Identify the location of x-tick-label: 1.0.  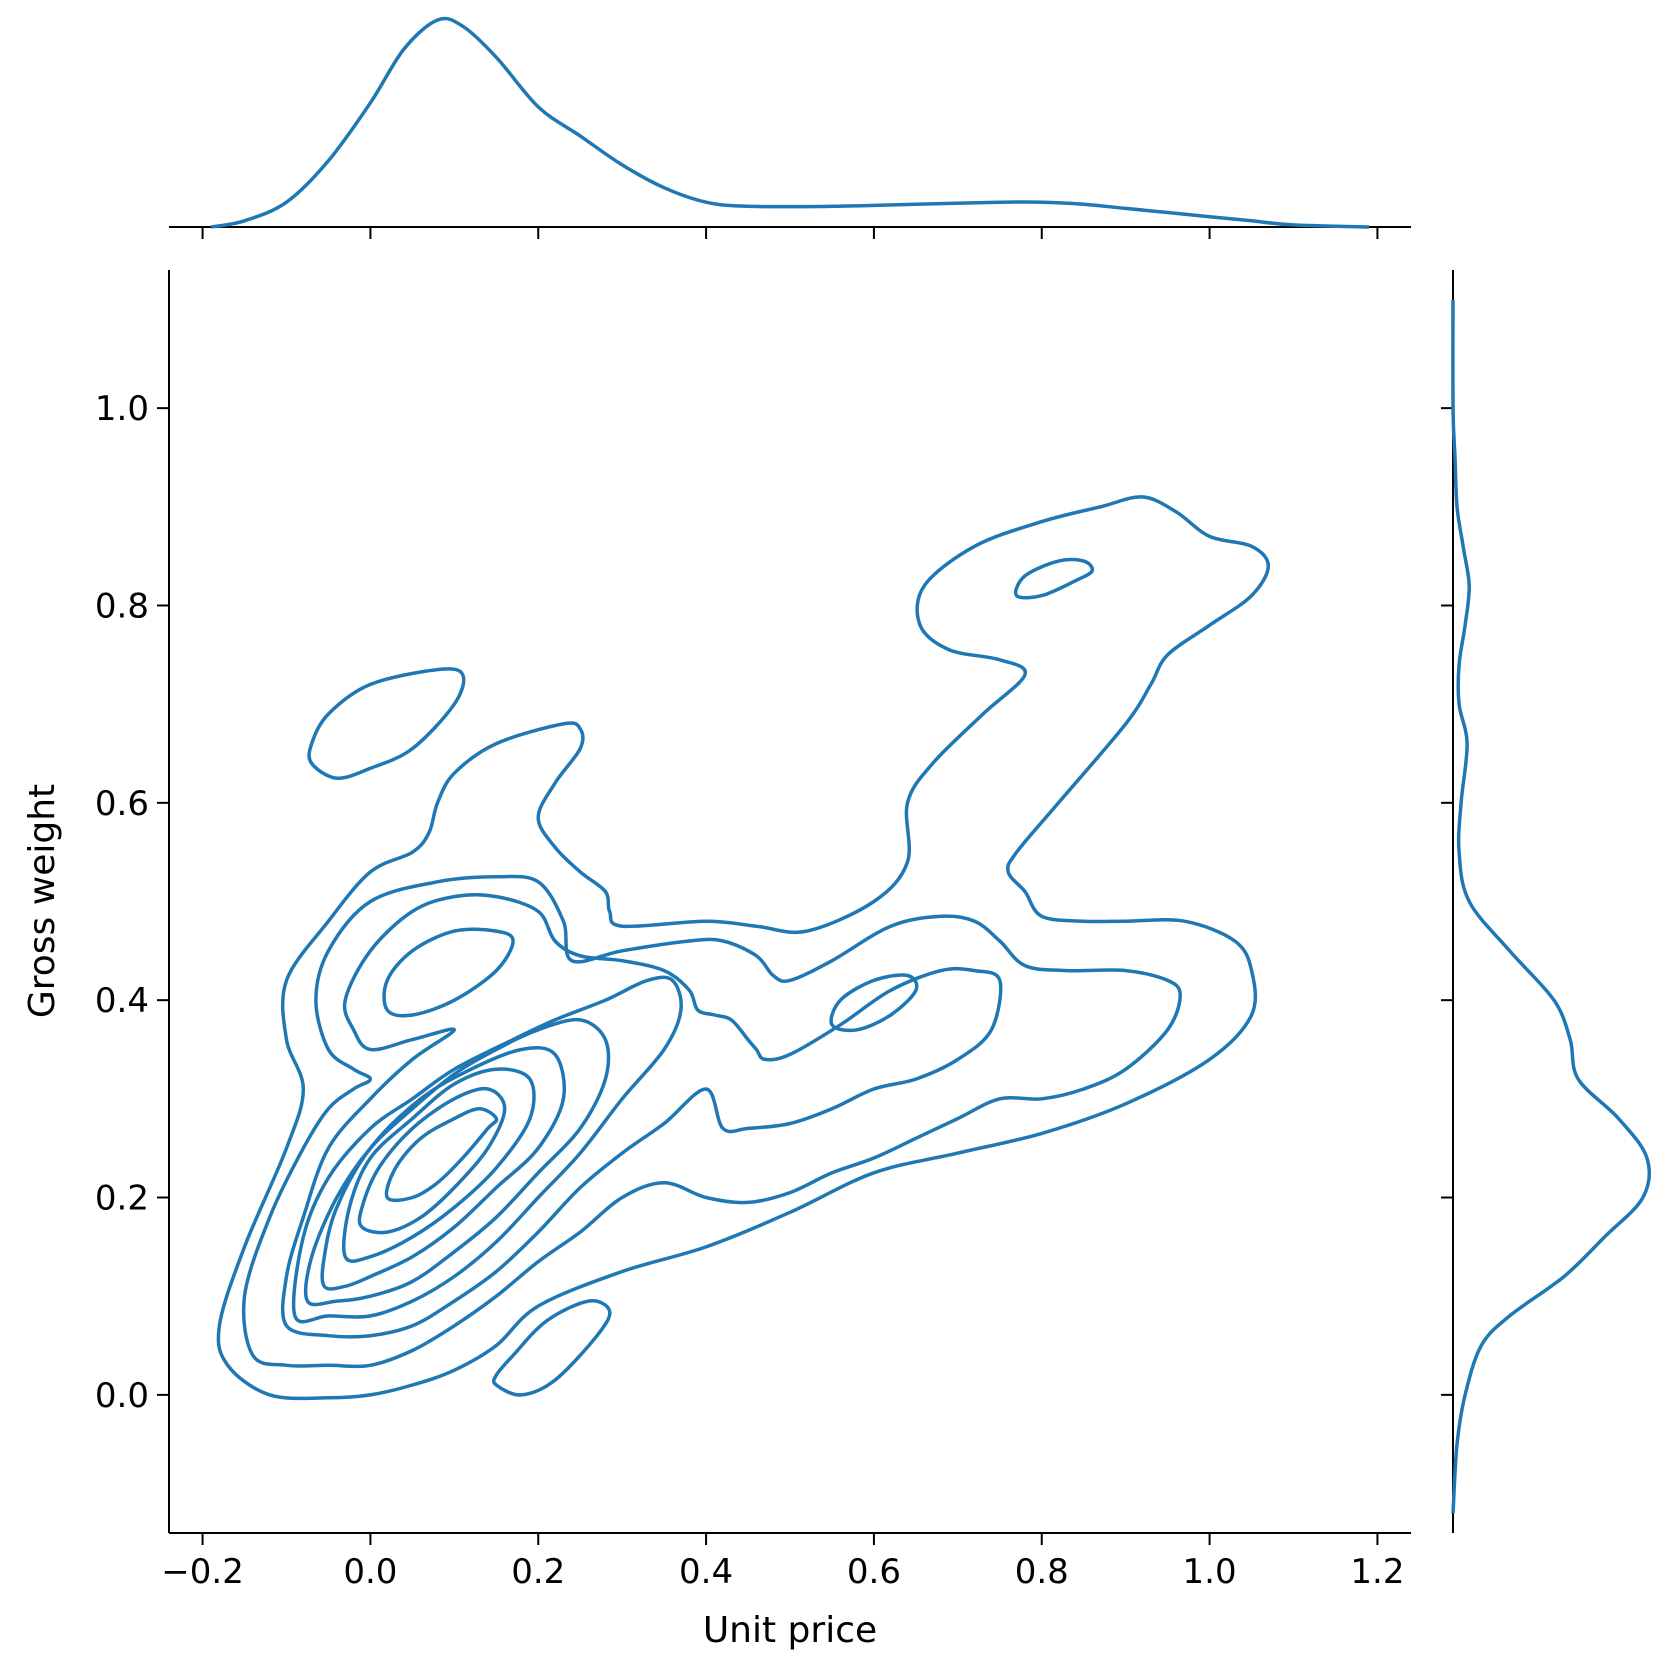
(1210, 1572).